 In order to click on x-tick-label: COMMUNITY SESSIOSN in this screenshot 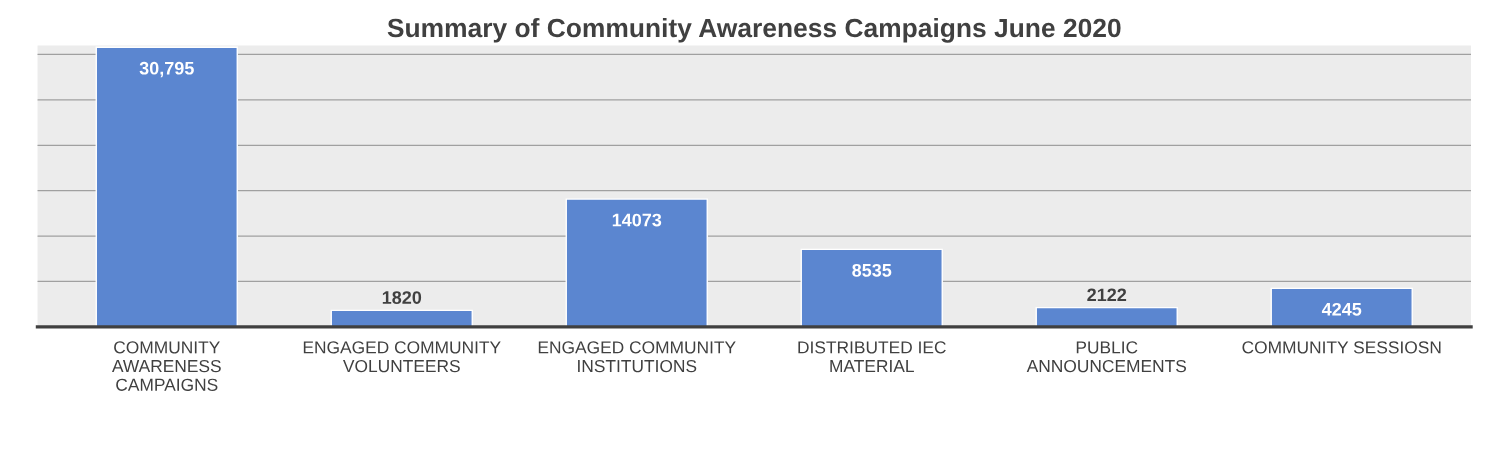, I will do `click(1341, 347)`.